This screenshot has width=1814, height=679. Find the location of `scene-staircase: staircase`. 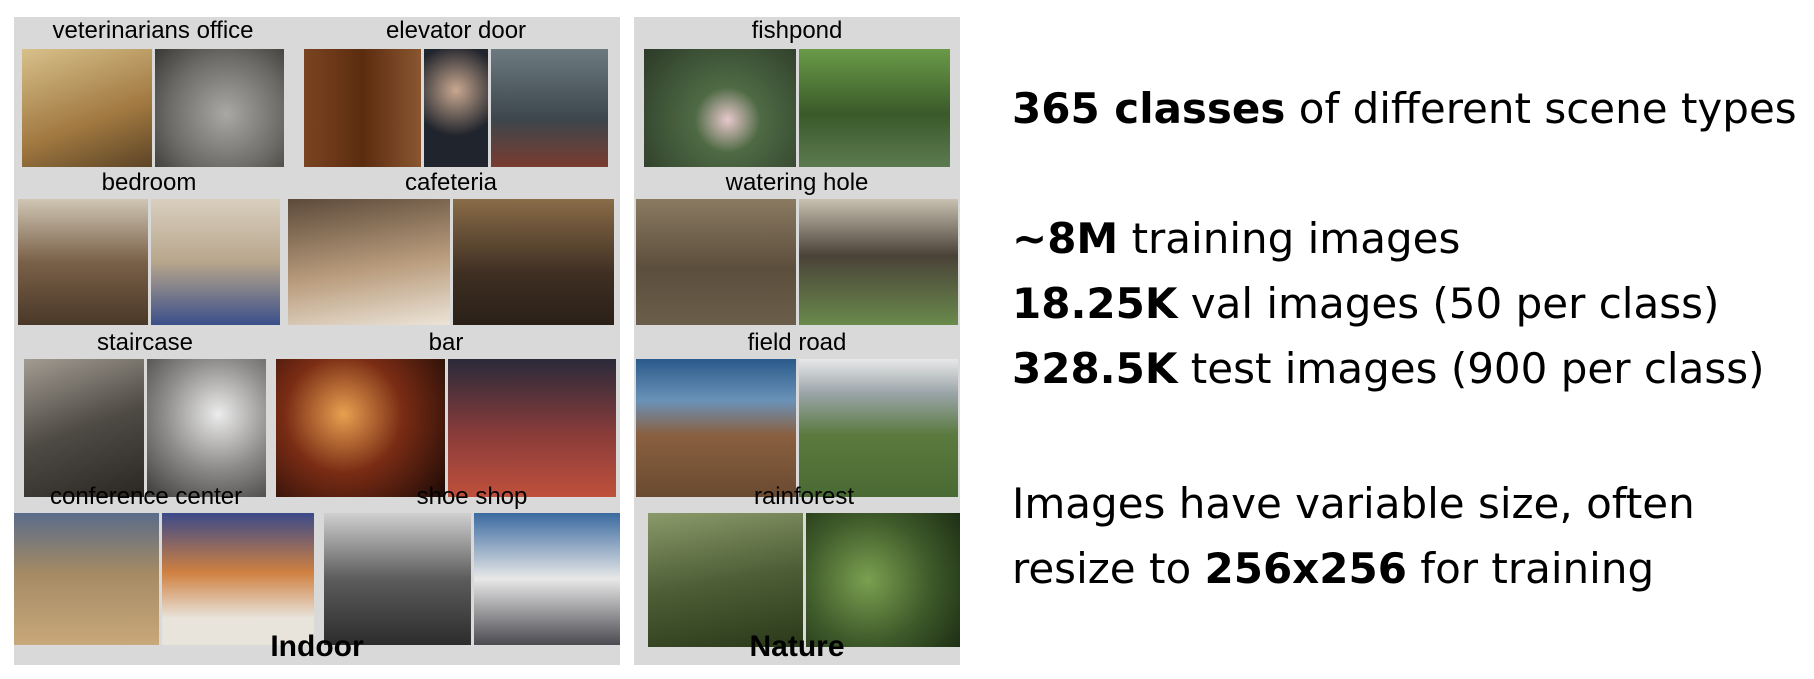

scene-staircase: staircase is located at coordinates (145, 413).